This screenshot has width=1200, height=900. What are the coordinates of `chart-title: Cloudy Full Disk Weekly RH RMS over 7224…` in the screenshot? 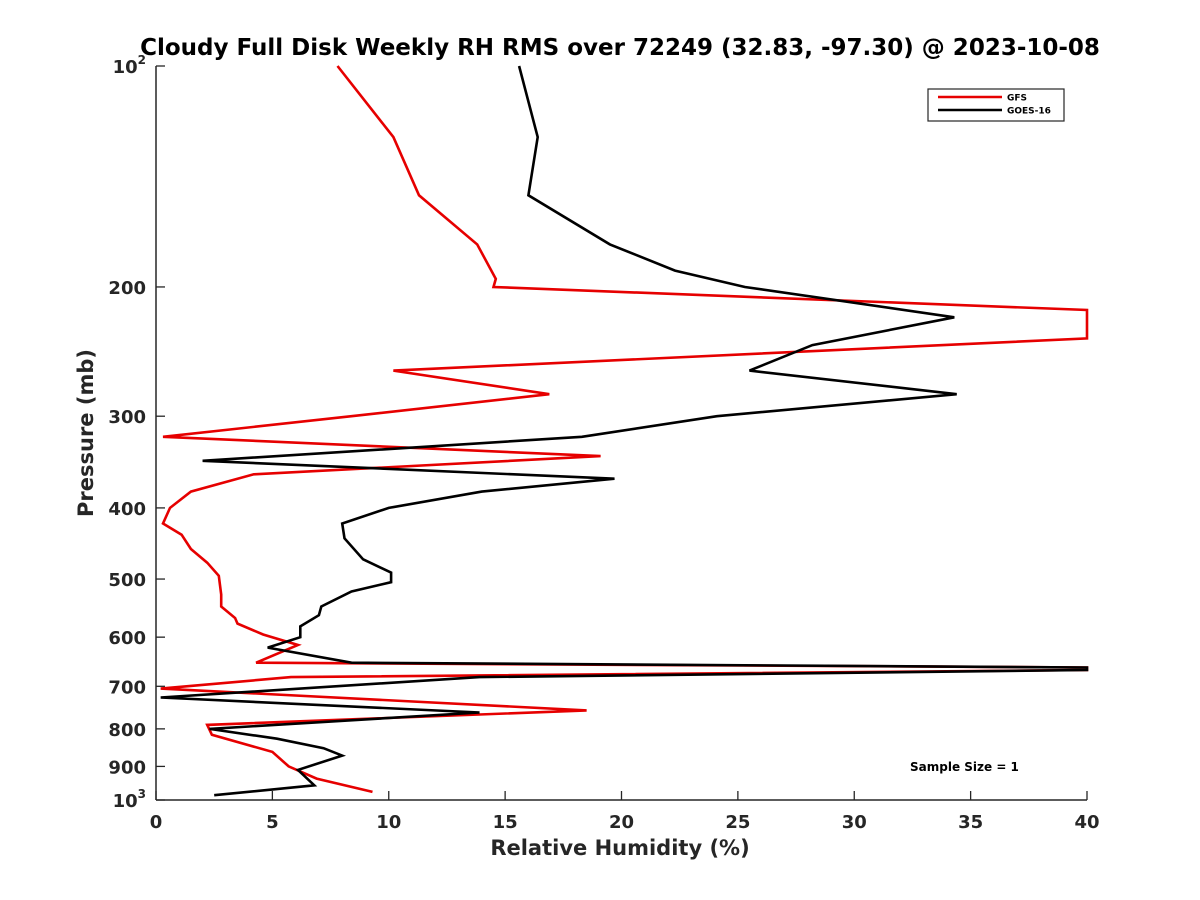 It's located at (620, 48).